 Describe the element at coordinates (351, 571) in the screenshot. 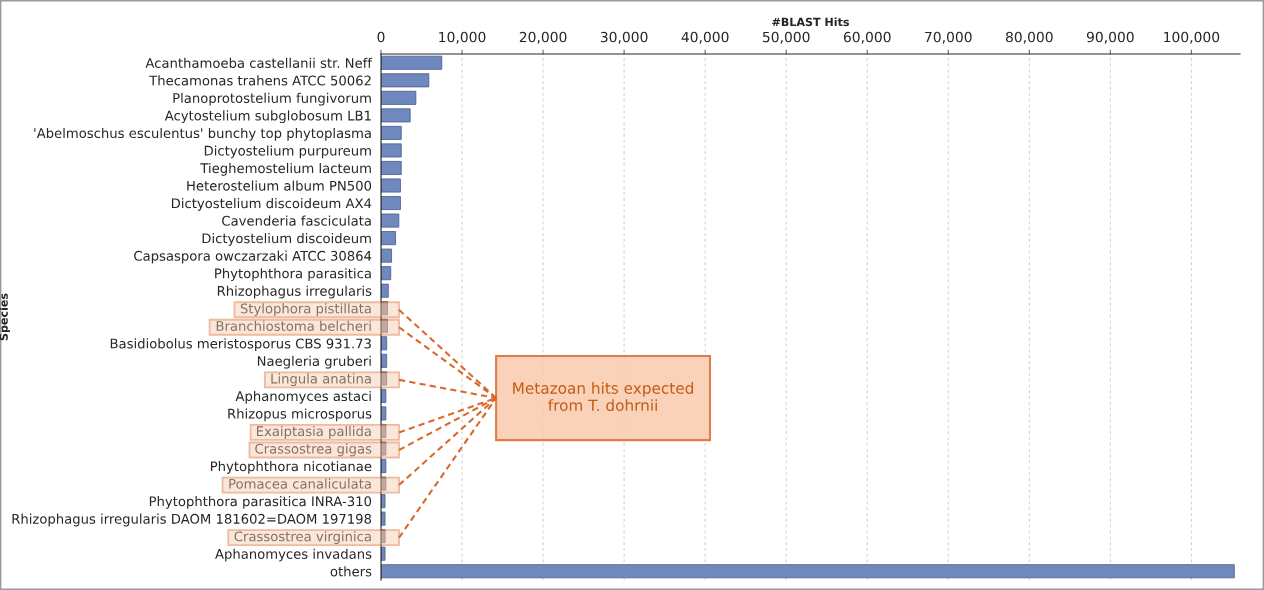

I see `y-tick-label: others` at that location.